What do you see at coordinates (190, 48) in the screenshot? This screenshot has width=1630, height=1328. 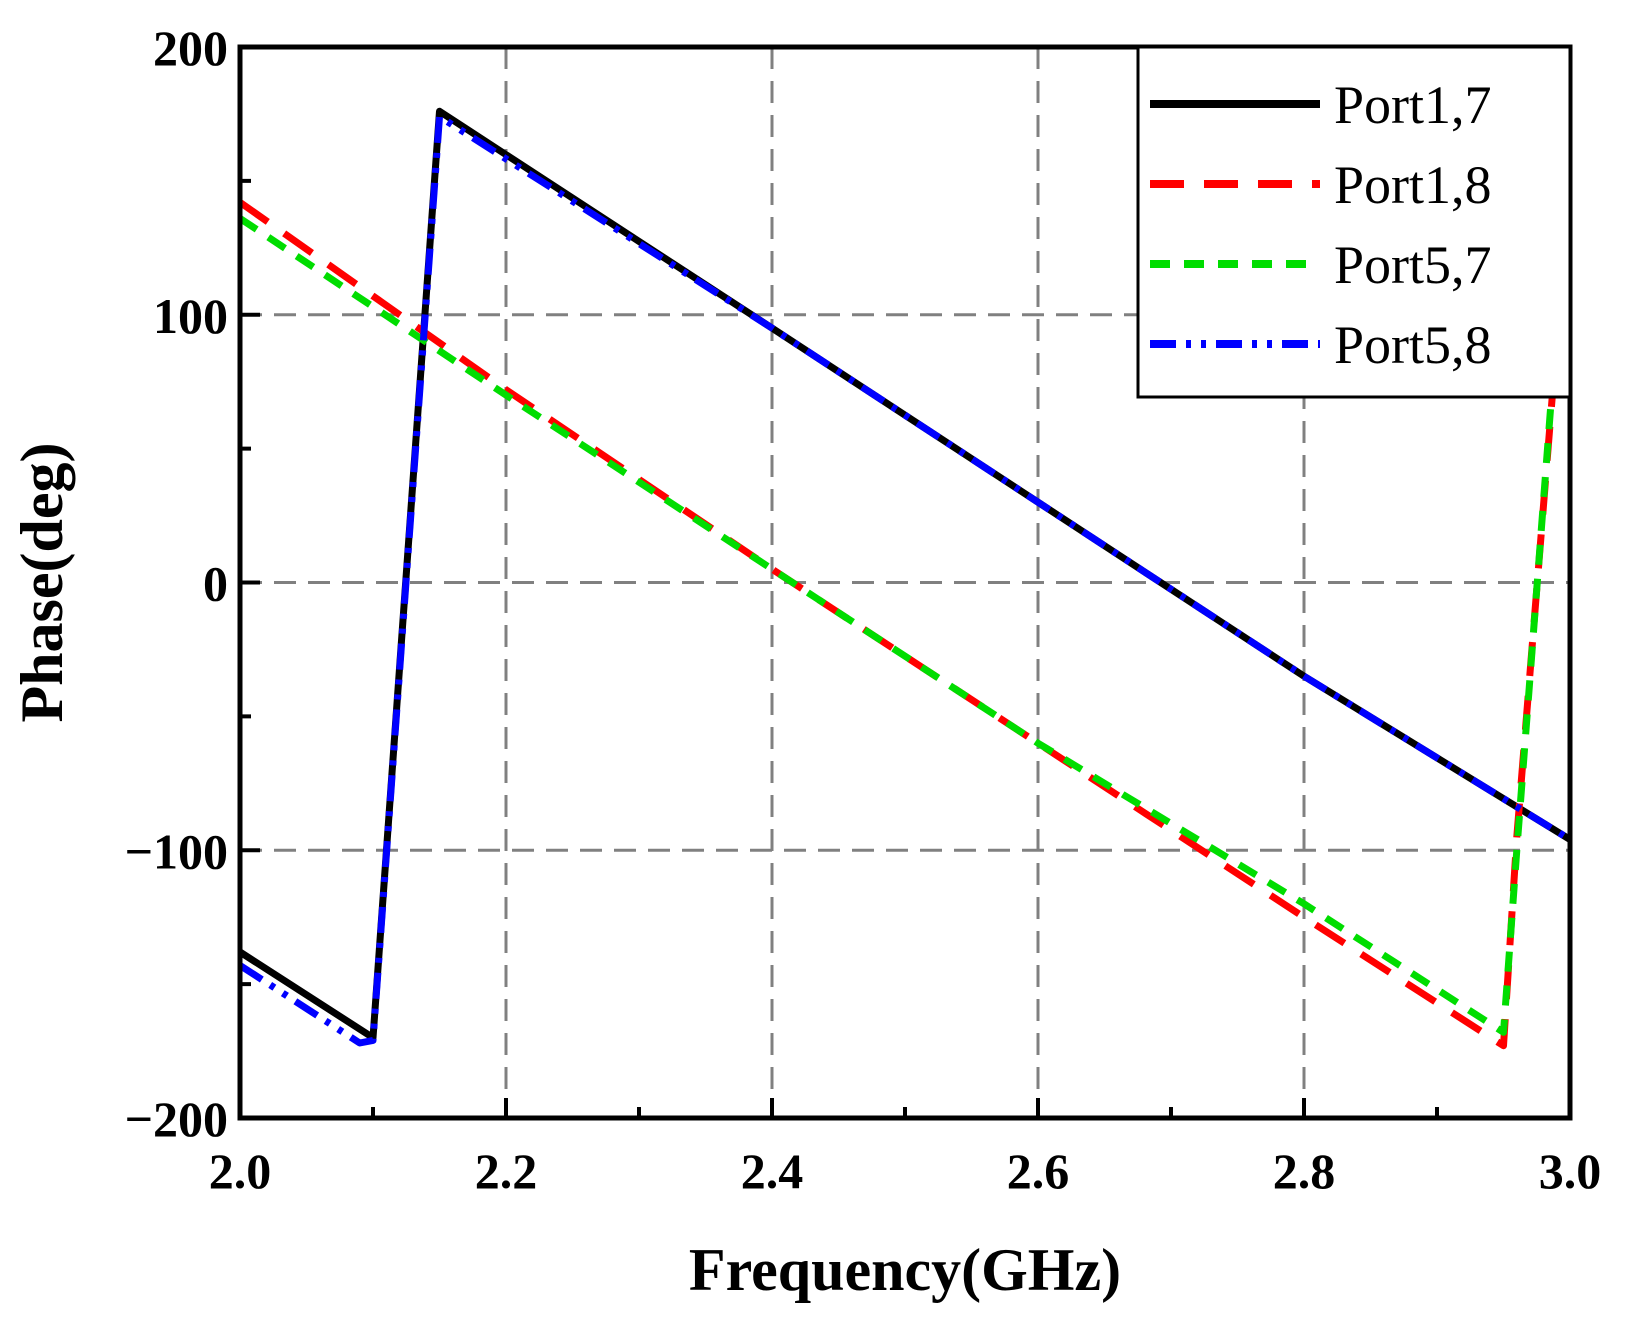 I see `y-tick-label: 200` at bounding box center [190, 48].